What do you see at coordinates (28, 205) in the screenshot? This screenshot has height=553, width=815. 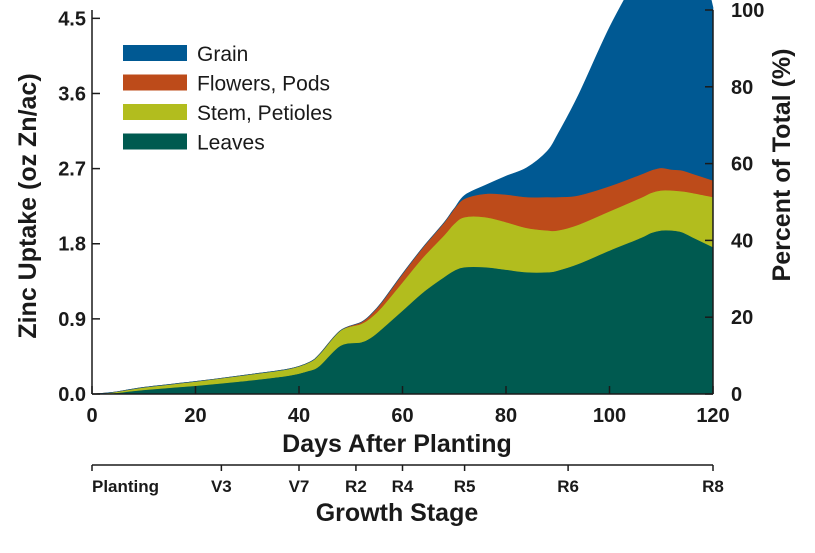 I see `y-axis-title: Zinc Uptake (oz Zn/ac)` at bounding box center [28, 205].